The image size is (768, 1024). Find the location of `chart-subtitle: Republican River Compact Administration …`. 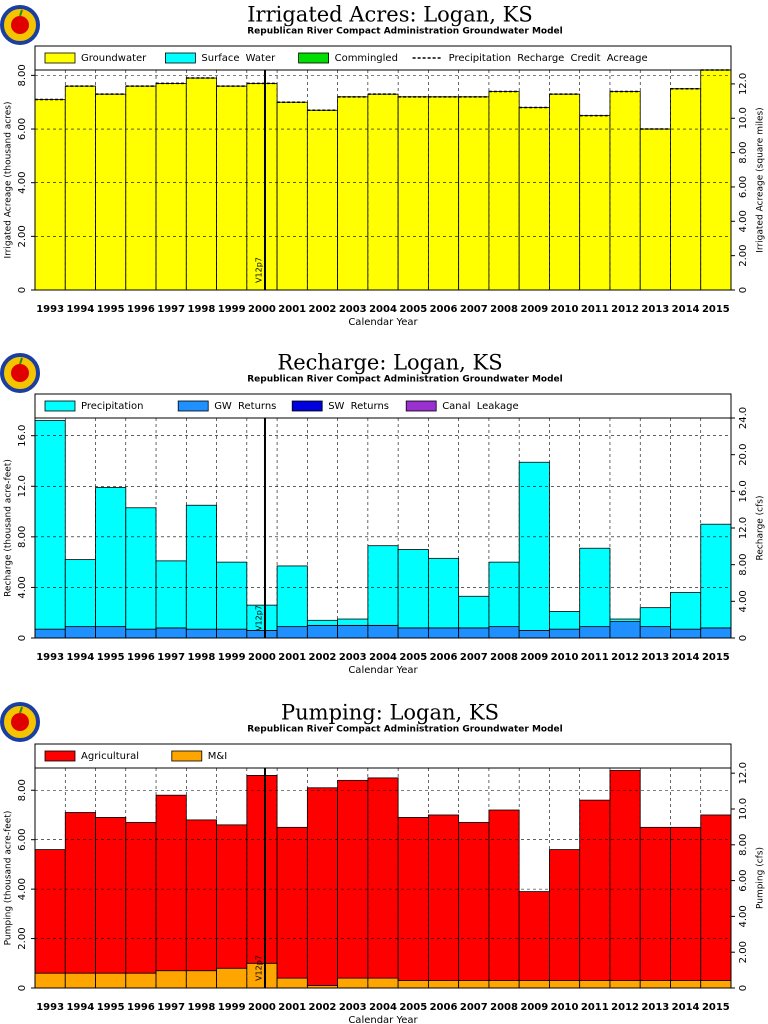

chart-subtitle: Republican River Compact Administration … is located at coordinates (405, 32).